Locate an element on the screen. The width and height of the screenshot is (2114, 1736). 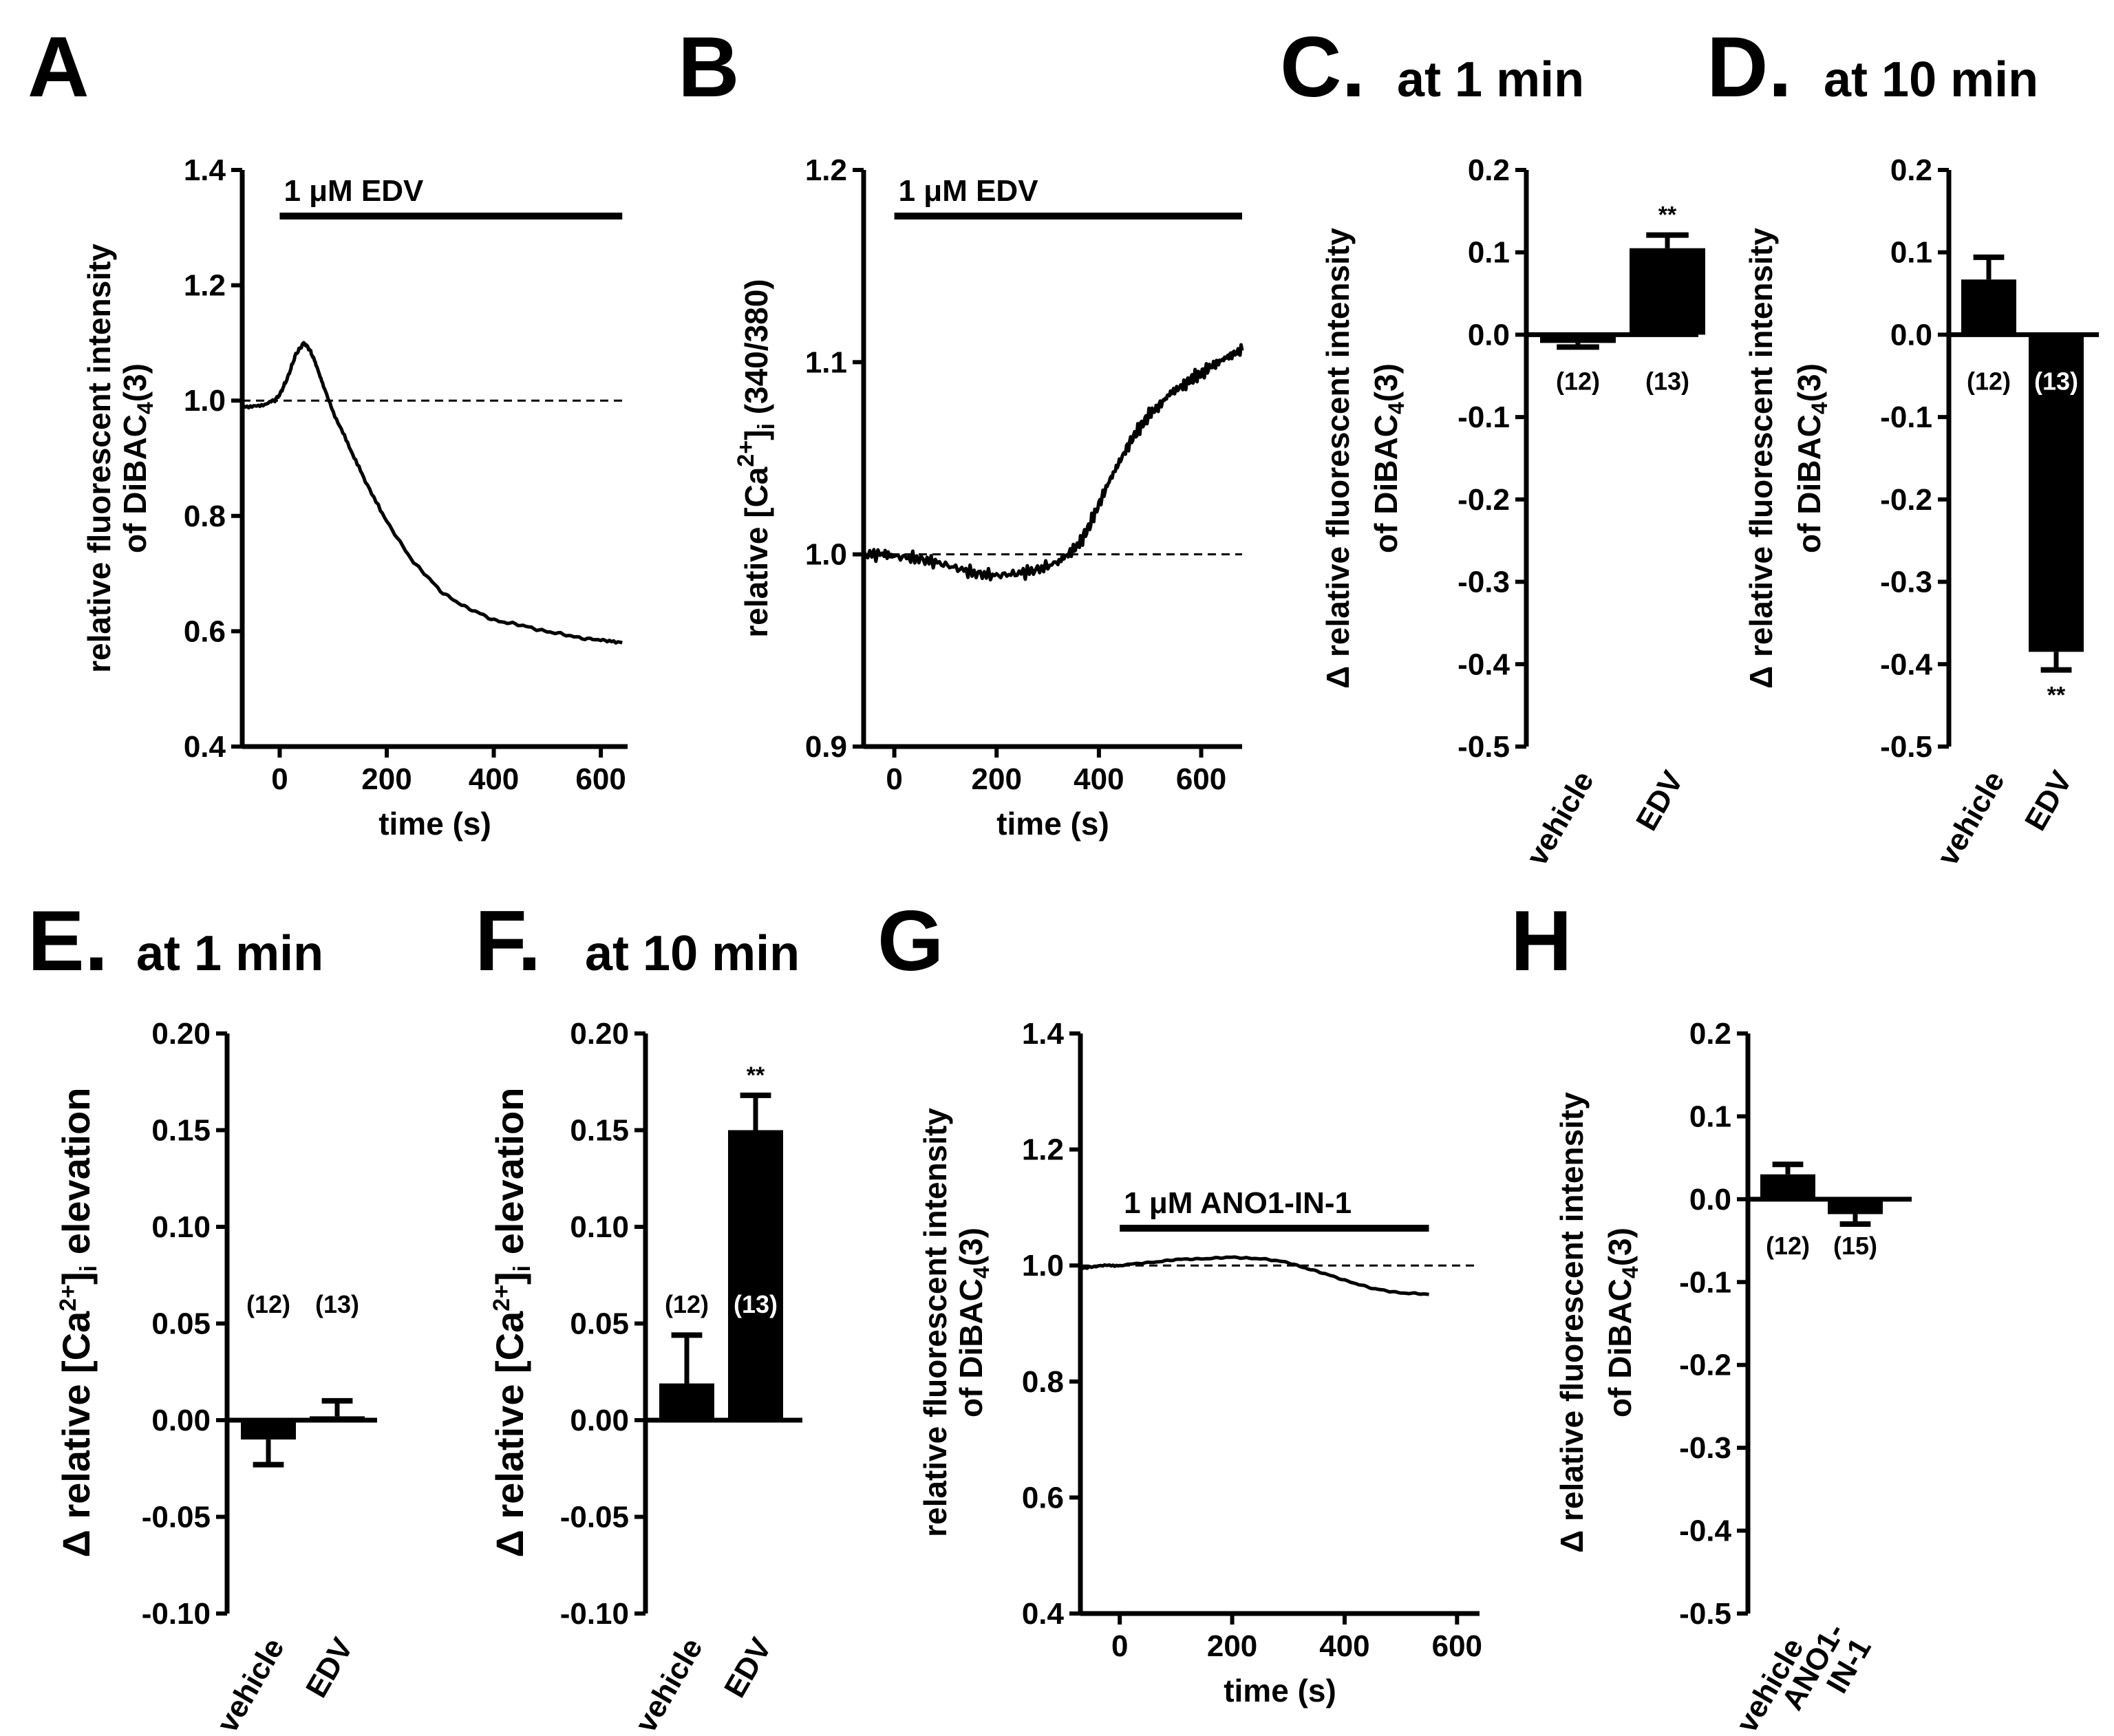
panel-title-D: at 10 min is located at coordinates (1931, 79).